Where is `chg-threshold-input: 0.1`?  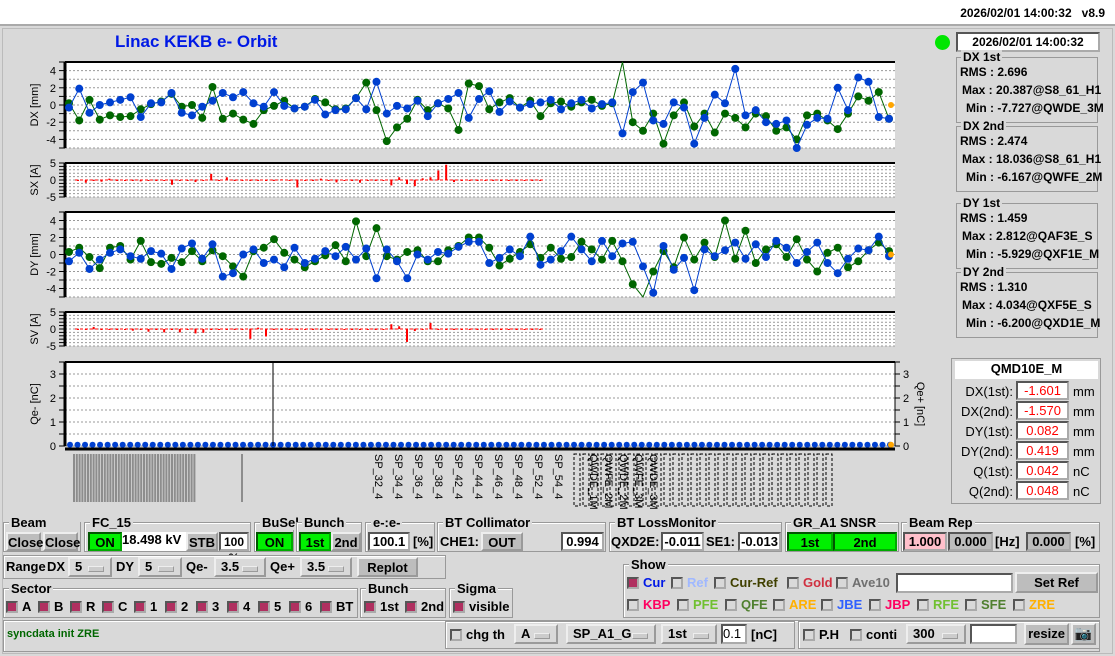 chg-threshold-input: 0.1 is located at coordinates (734, 634).